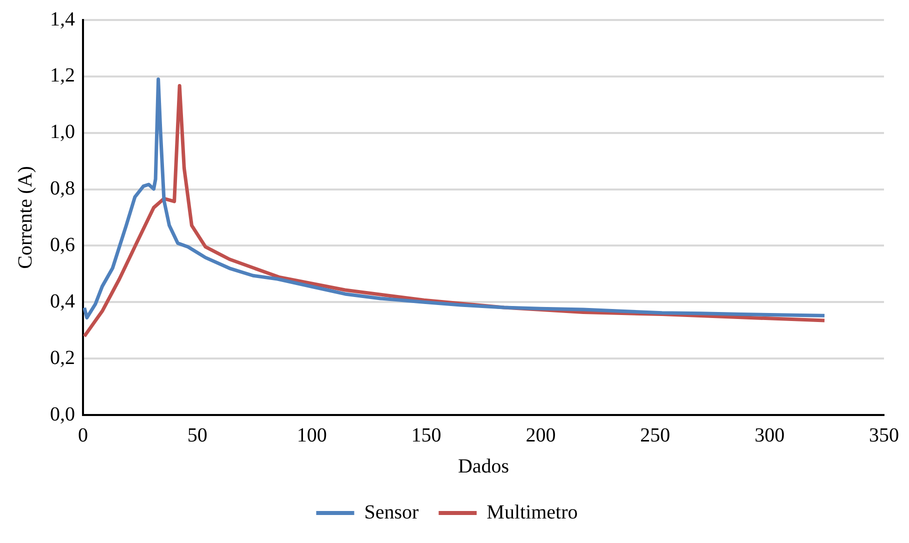 This screenshot has width=909, height=543. What do you see at coordinates (655, 435) in the screenshot?
I see `x-tick-label: 250` at bounding box center [655, 435].